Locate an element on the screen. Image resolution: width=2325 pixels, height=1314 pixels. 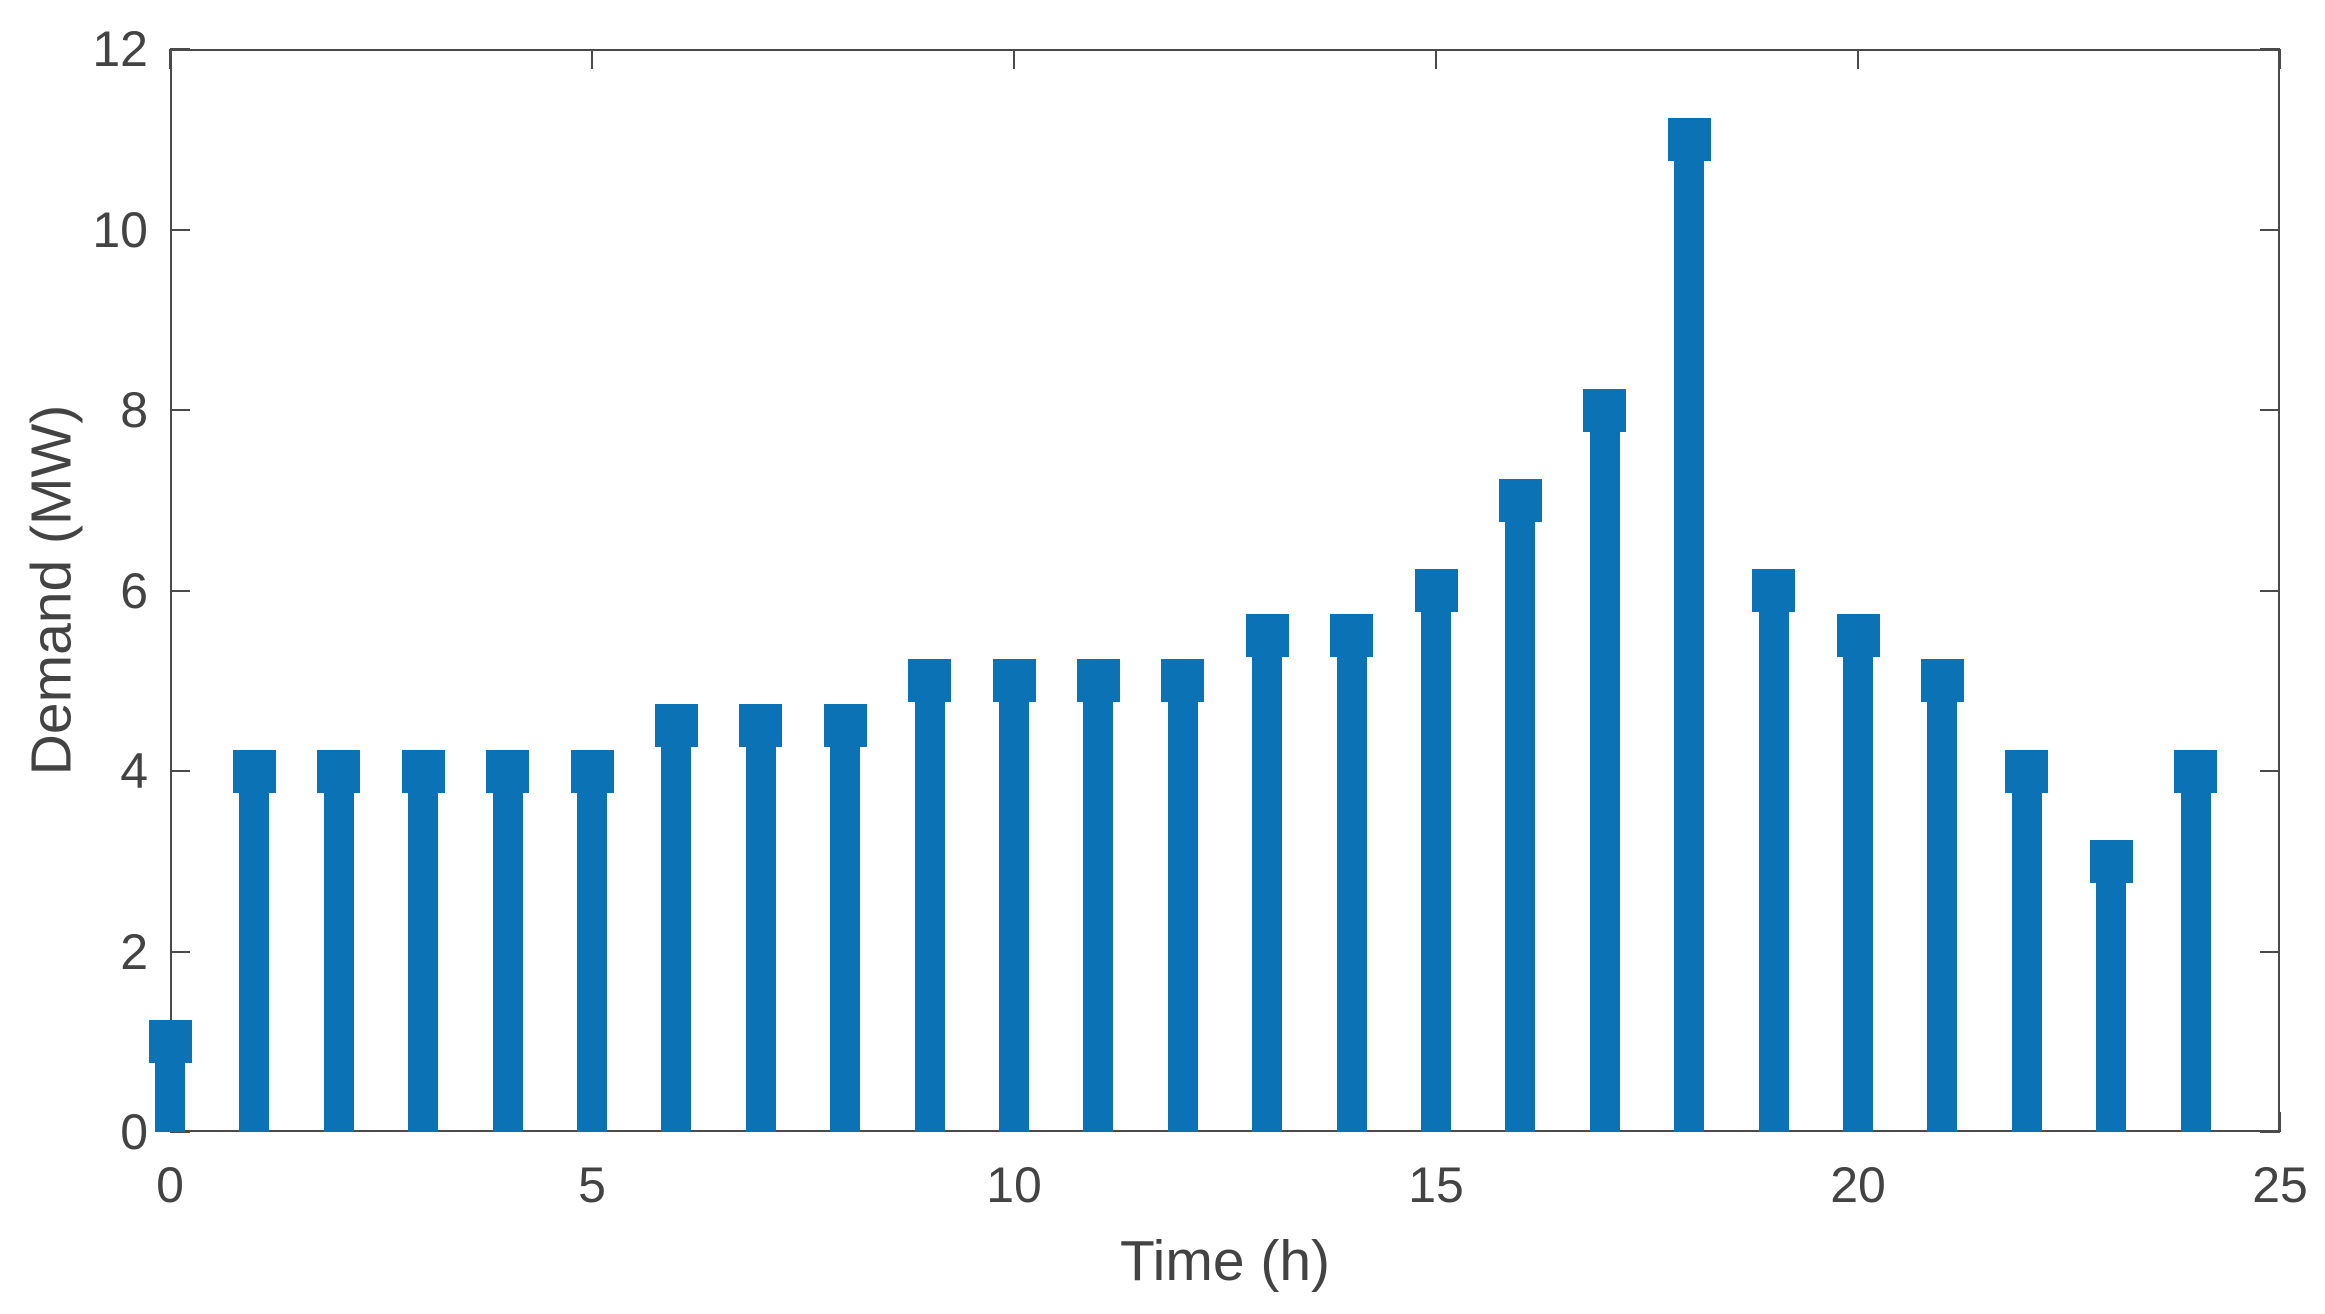
y-tick-label: 10 is located at coordinates (120, 229).